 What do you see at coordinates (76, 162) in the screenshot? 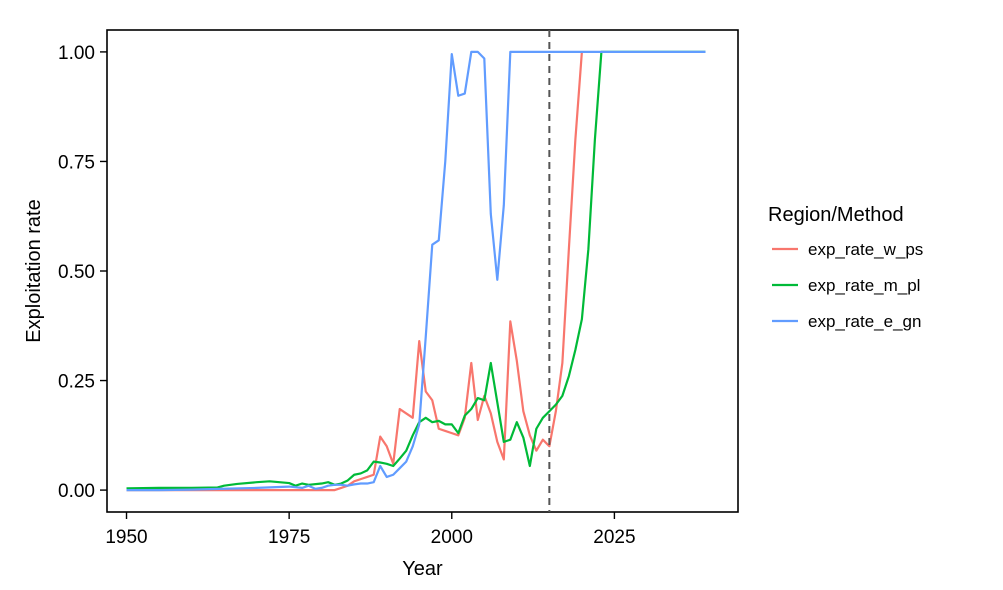
I see `y-tick-label: 0.75` at bounding box center [76, 162].